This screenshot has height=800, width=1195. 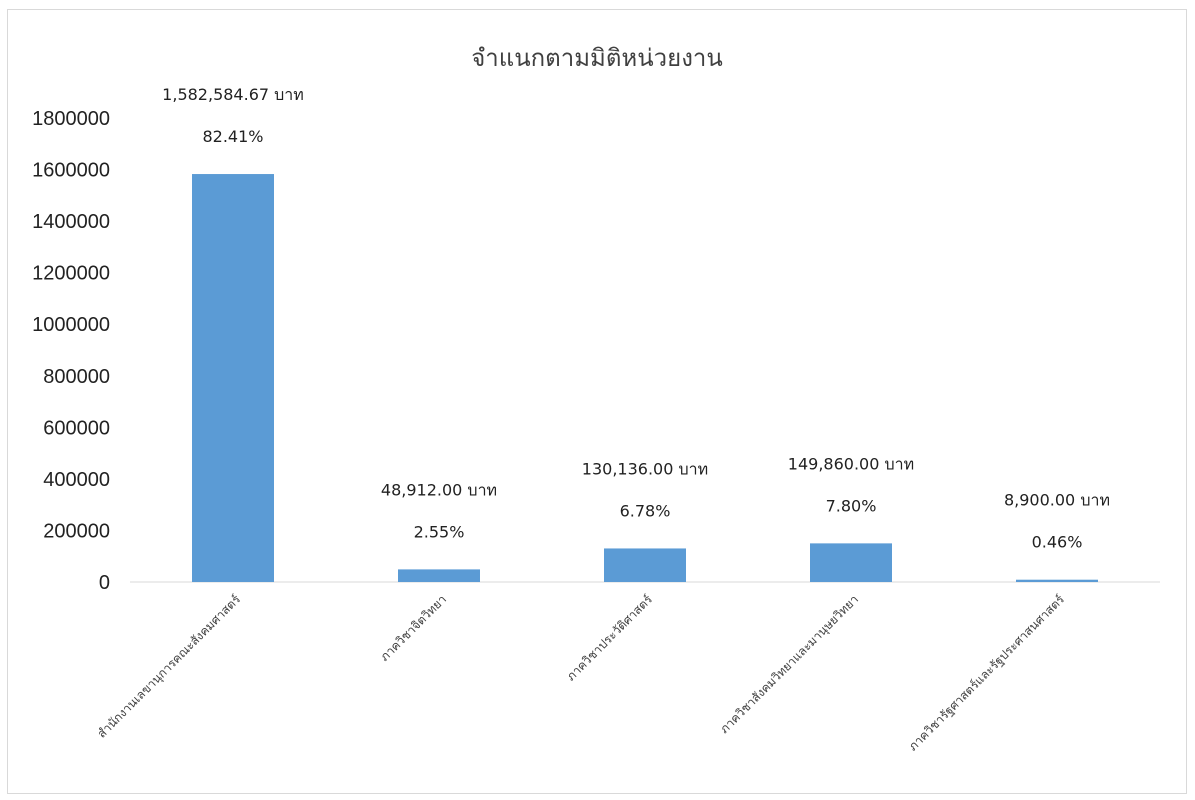 I want to click on data-label-amount: 1,582,584.67 บาท, so click(x=233, y=94).